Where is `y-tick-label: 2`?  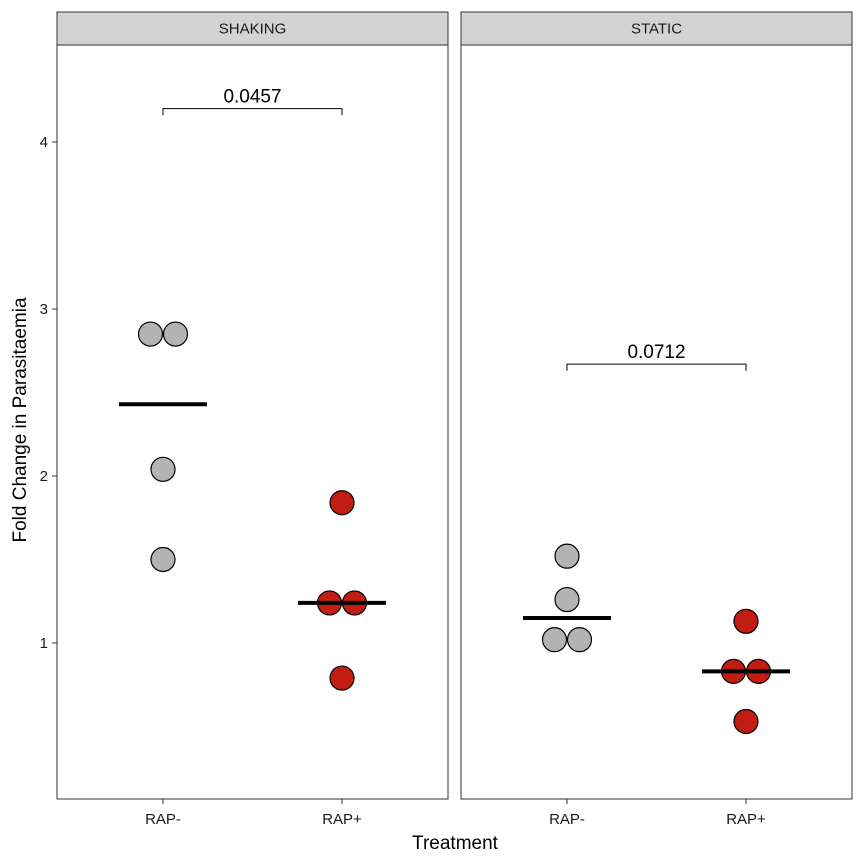 y-tick-label: 2 is located at coordinates (44, 476).